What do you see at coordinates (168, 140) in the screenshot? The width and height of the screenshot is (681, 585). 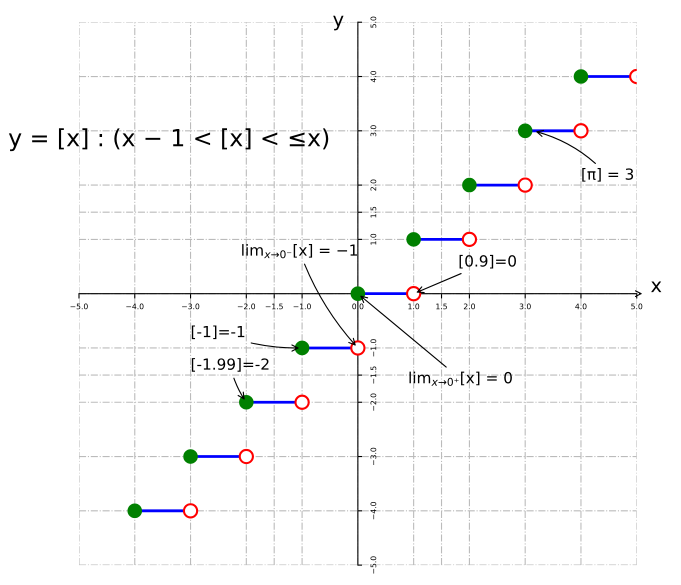 I see `annotation: y = [x] : (x − 1 < [x] < ≤x)` at bounding box center [168, 140].